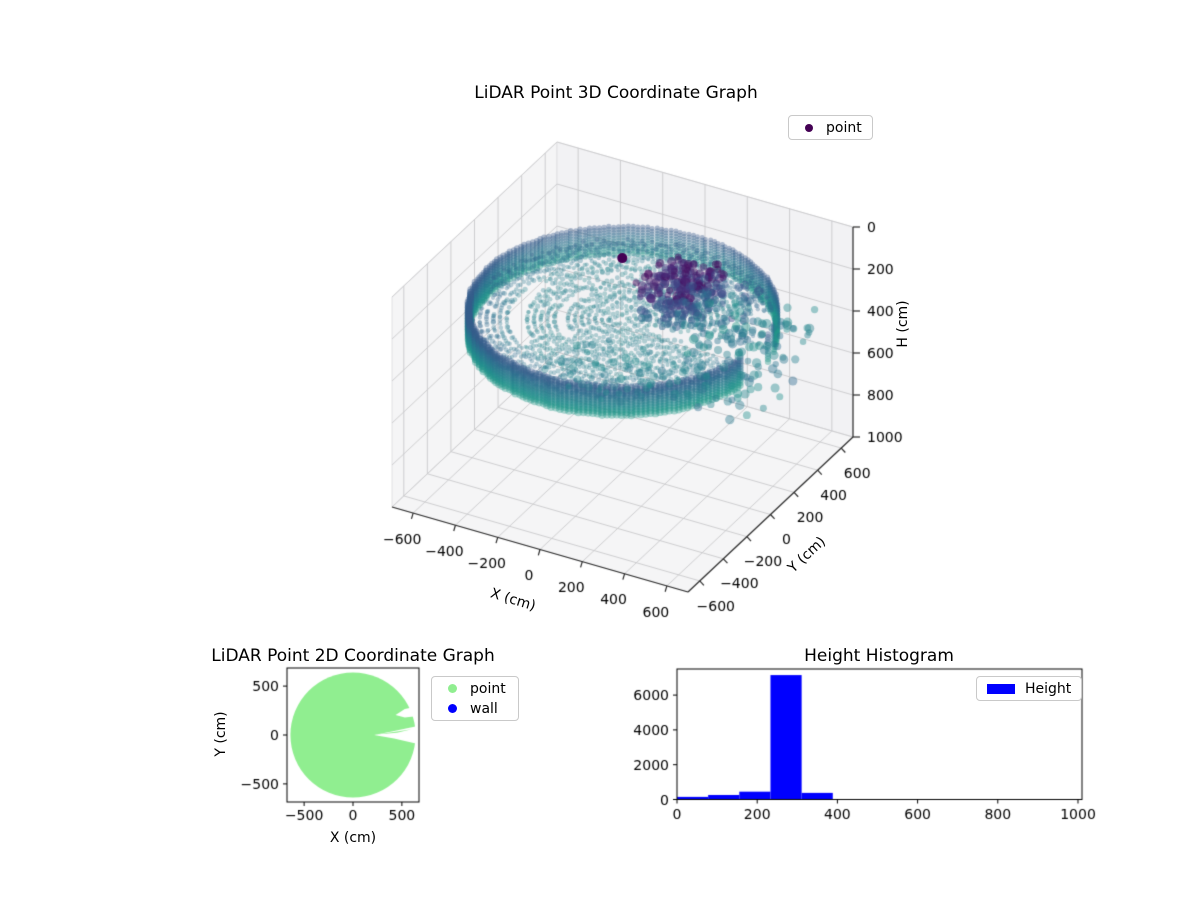 Image resolution: width=1200 pixels, height=900 pixels. What do you see at coordinates (616, 93) in the screenshot?
I see `plot3d-title: LiDAR Point 3D Coordinate Graph` at bounding box center [616, 93].